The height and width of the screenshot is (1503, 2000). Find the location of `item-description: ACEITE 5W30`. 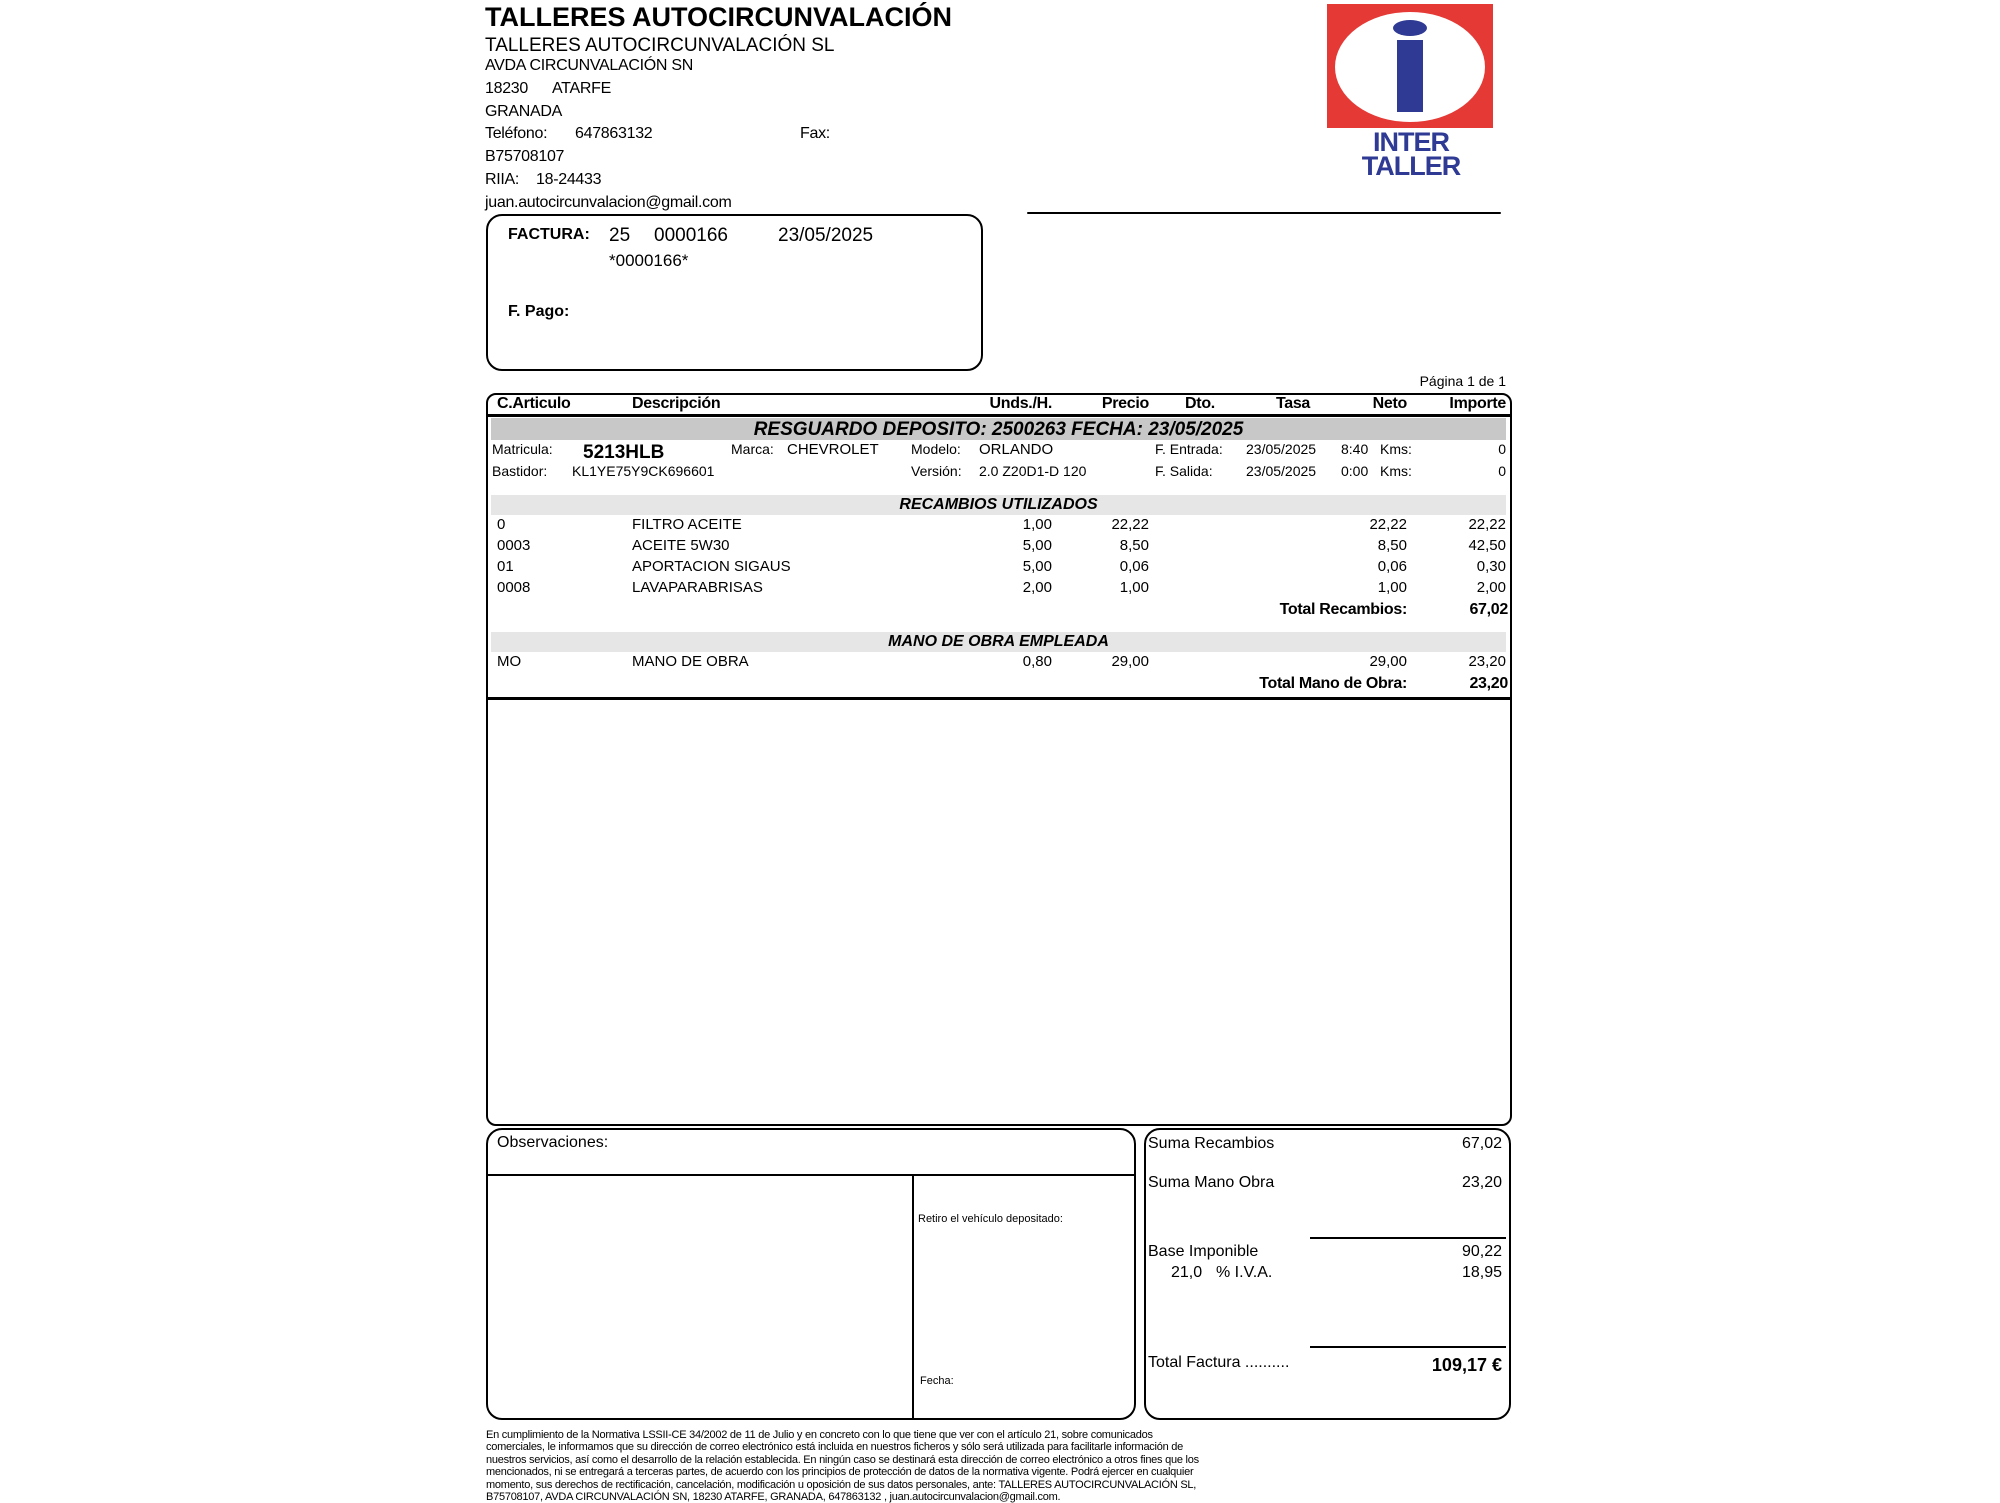

item-description: ACEITE 5W30 is located at coordinates (681, 545).